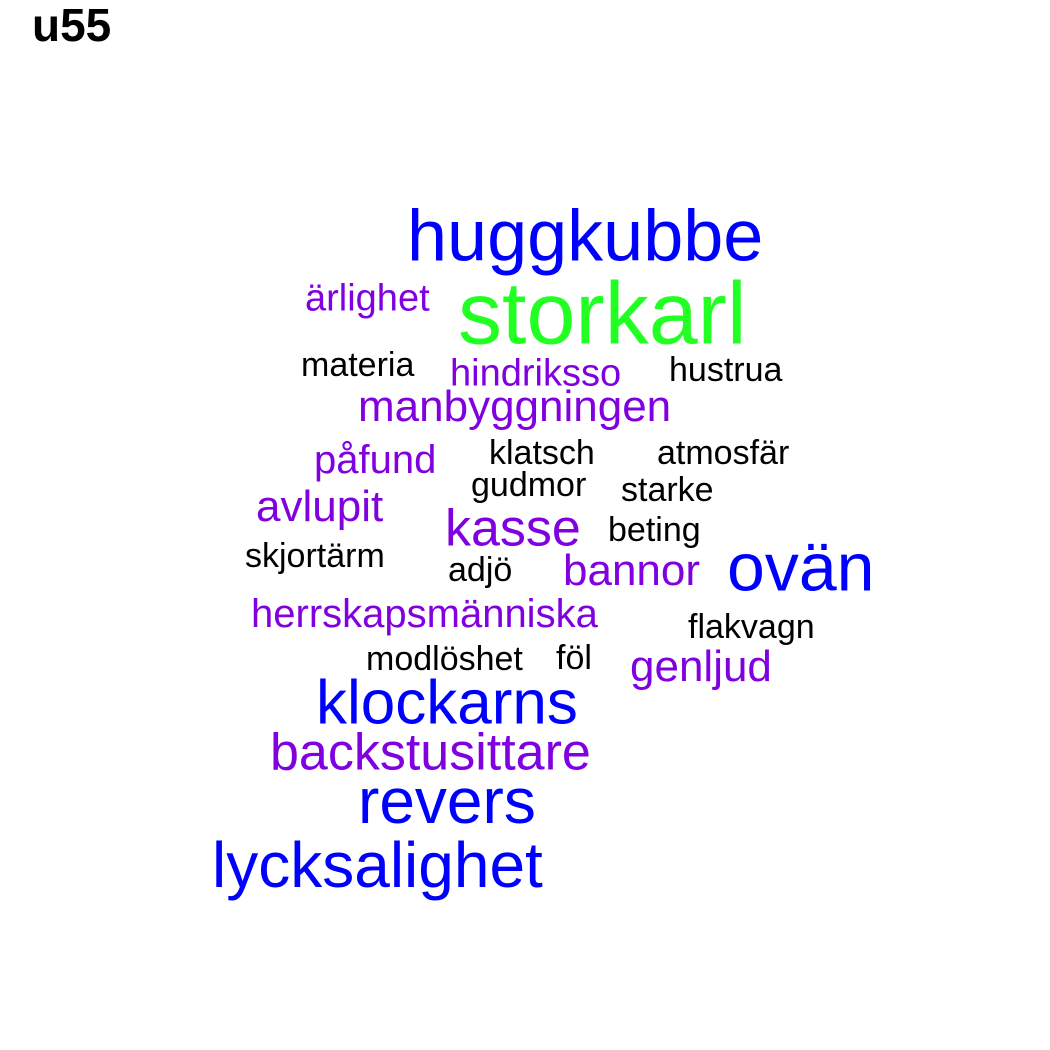 The width and height of the screenshot is (1050, 1050). I want to click on page-title: u55, so click(72, 25).